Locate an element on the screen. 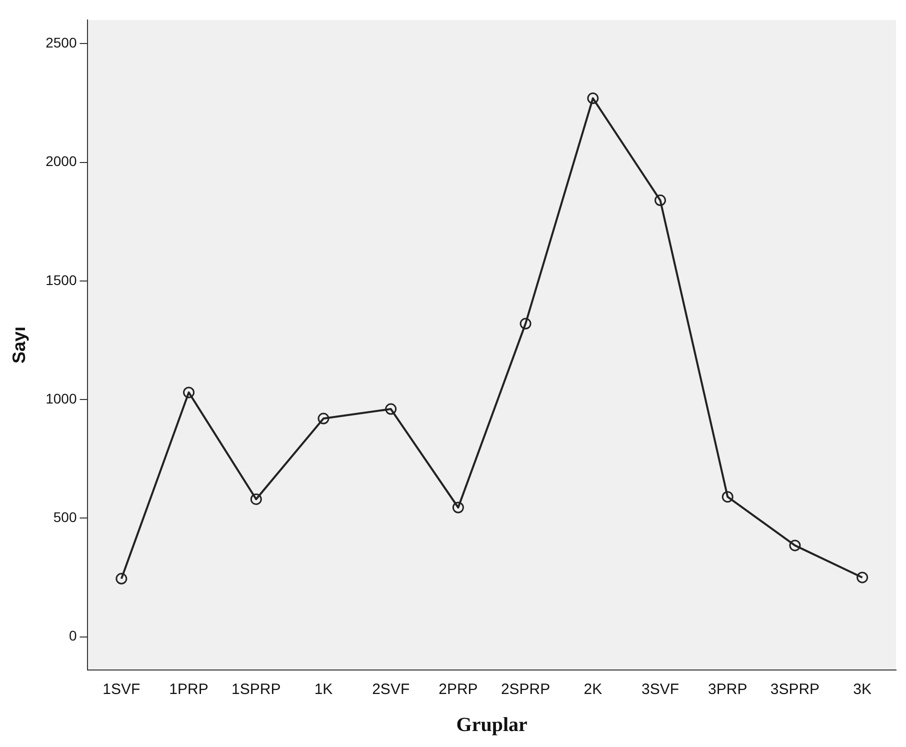 The width and height of the screenshot is (906, 747). y-axis-title: Sayı is located at coordinates (18, 345).